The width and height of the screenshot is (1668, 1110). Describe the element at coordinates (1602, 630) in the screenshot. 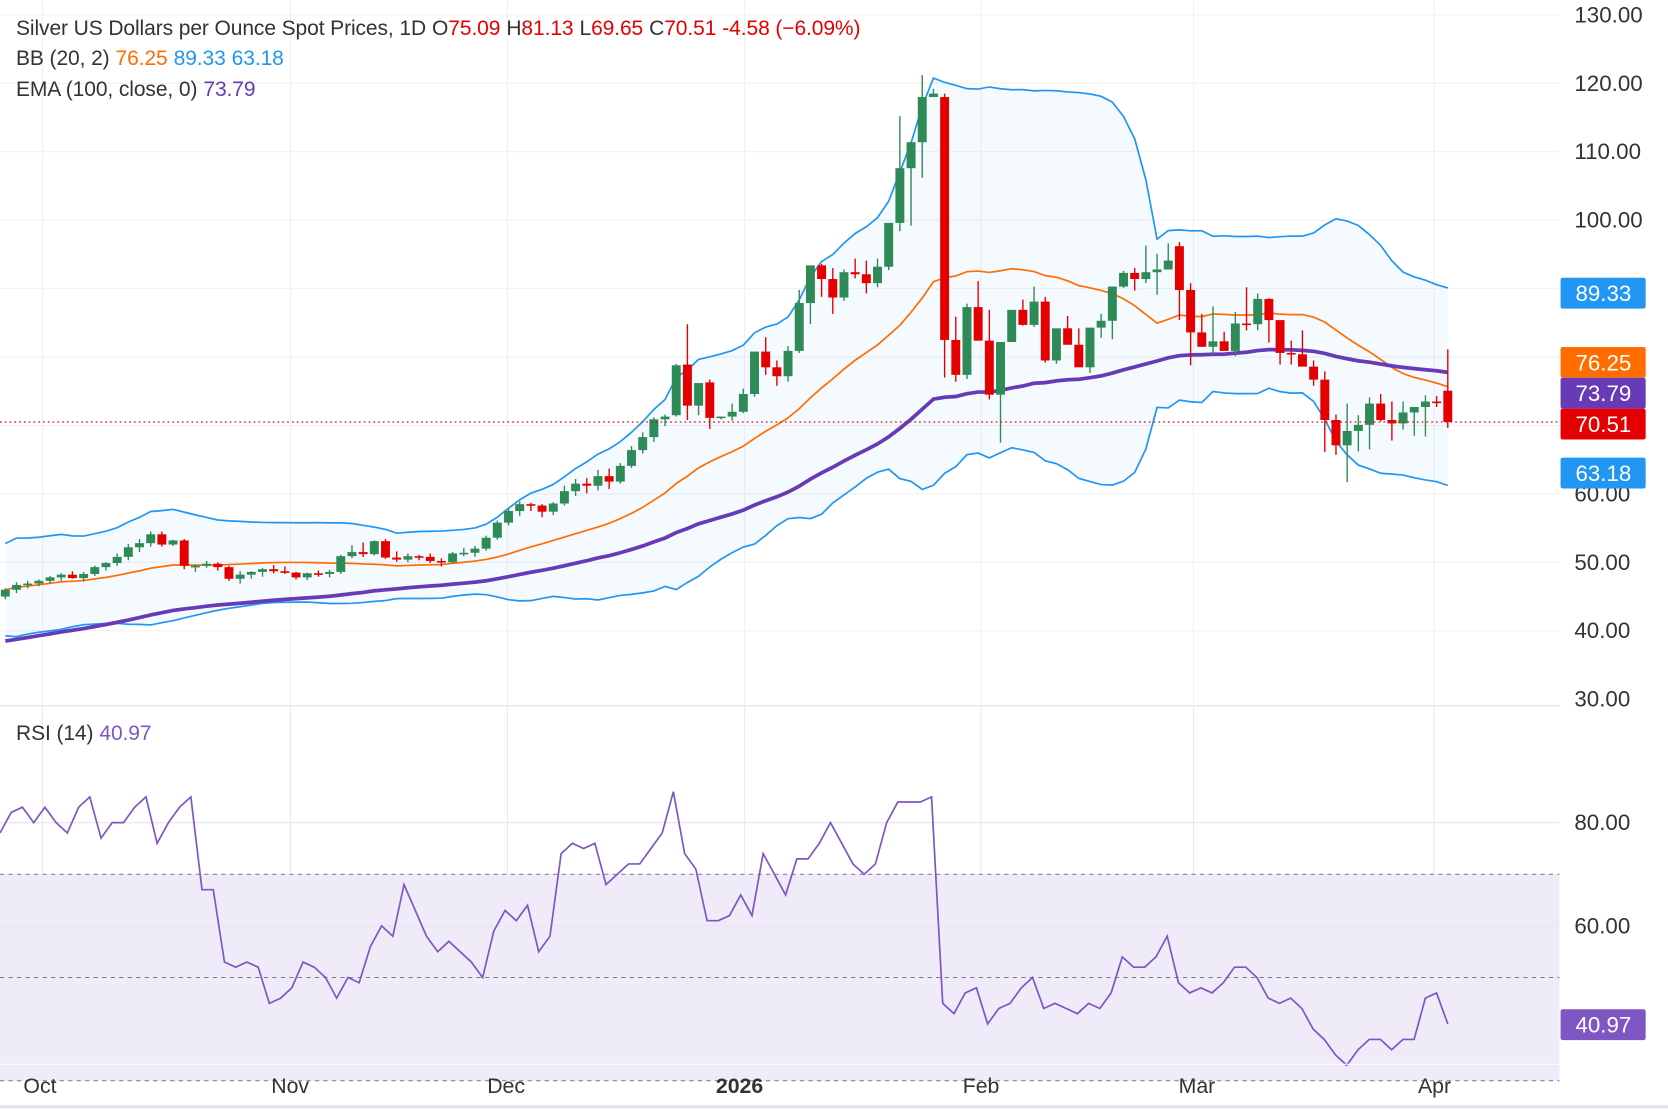

I see `price-axis-tick: 40.00` at that location.